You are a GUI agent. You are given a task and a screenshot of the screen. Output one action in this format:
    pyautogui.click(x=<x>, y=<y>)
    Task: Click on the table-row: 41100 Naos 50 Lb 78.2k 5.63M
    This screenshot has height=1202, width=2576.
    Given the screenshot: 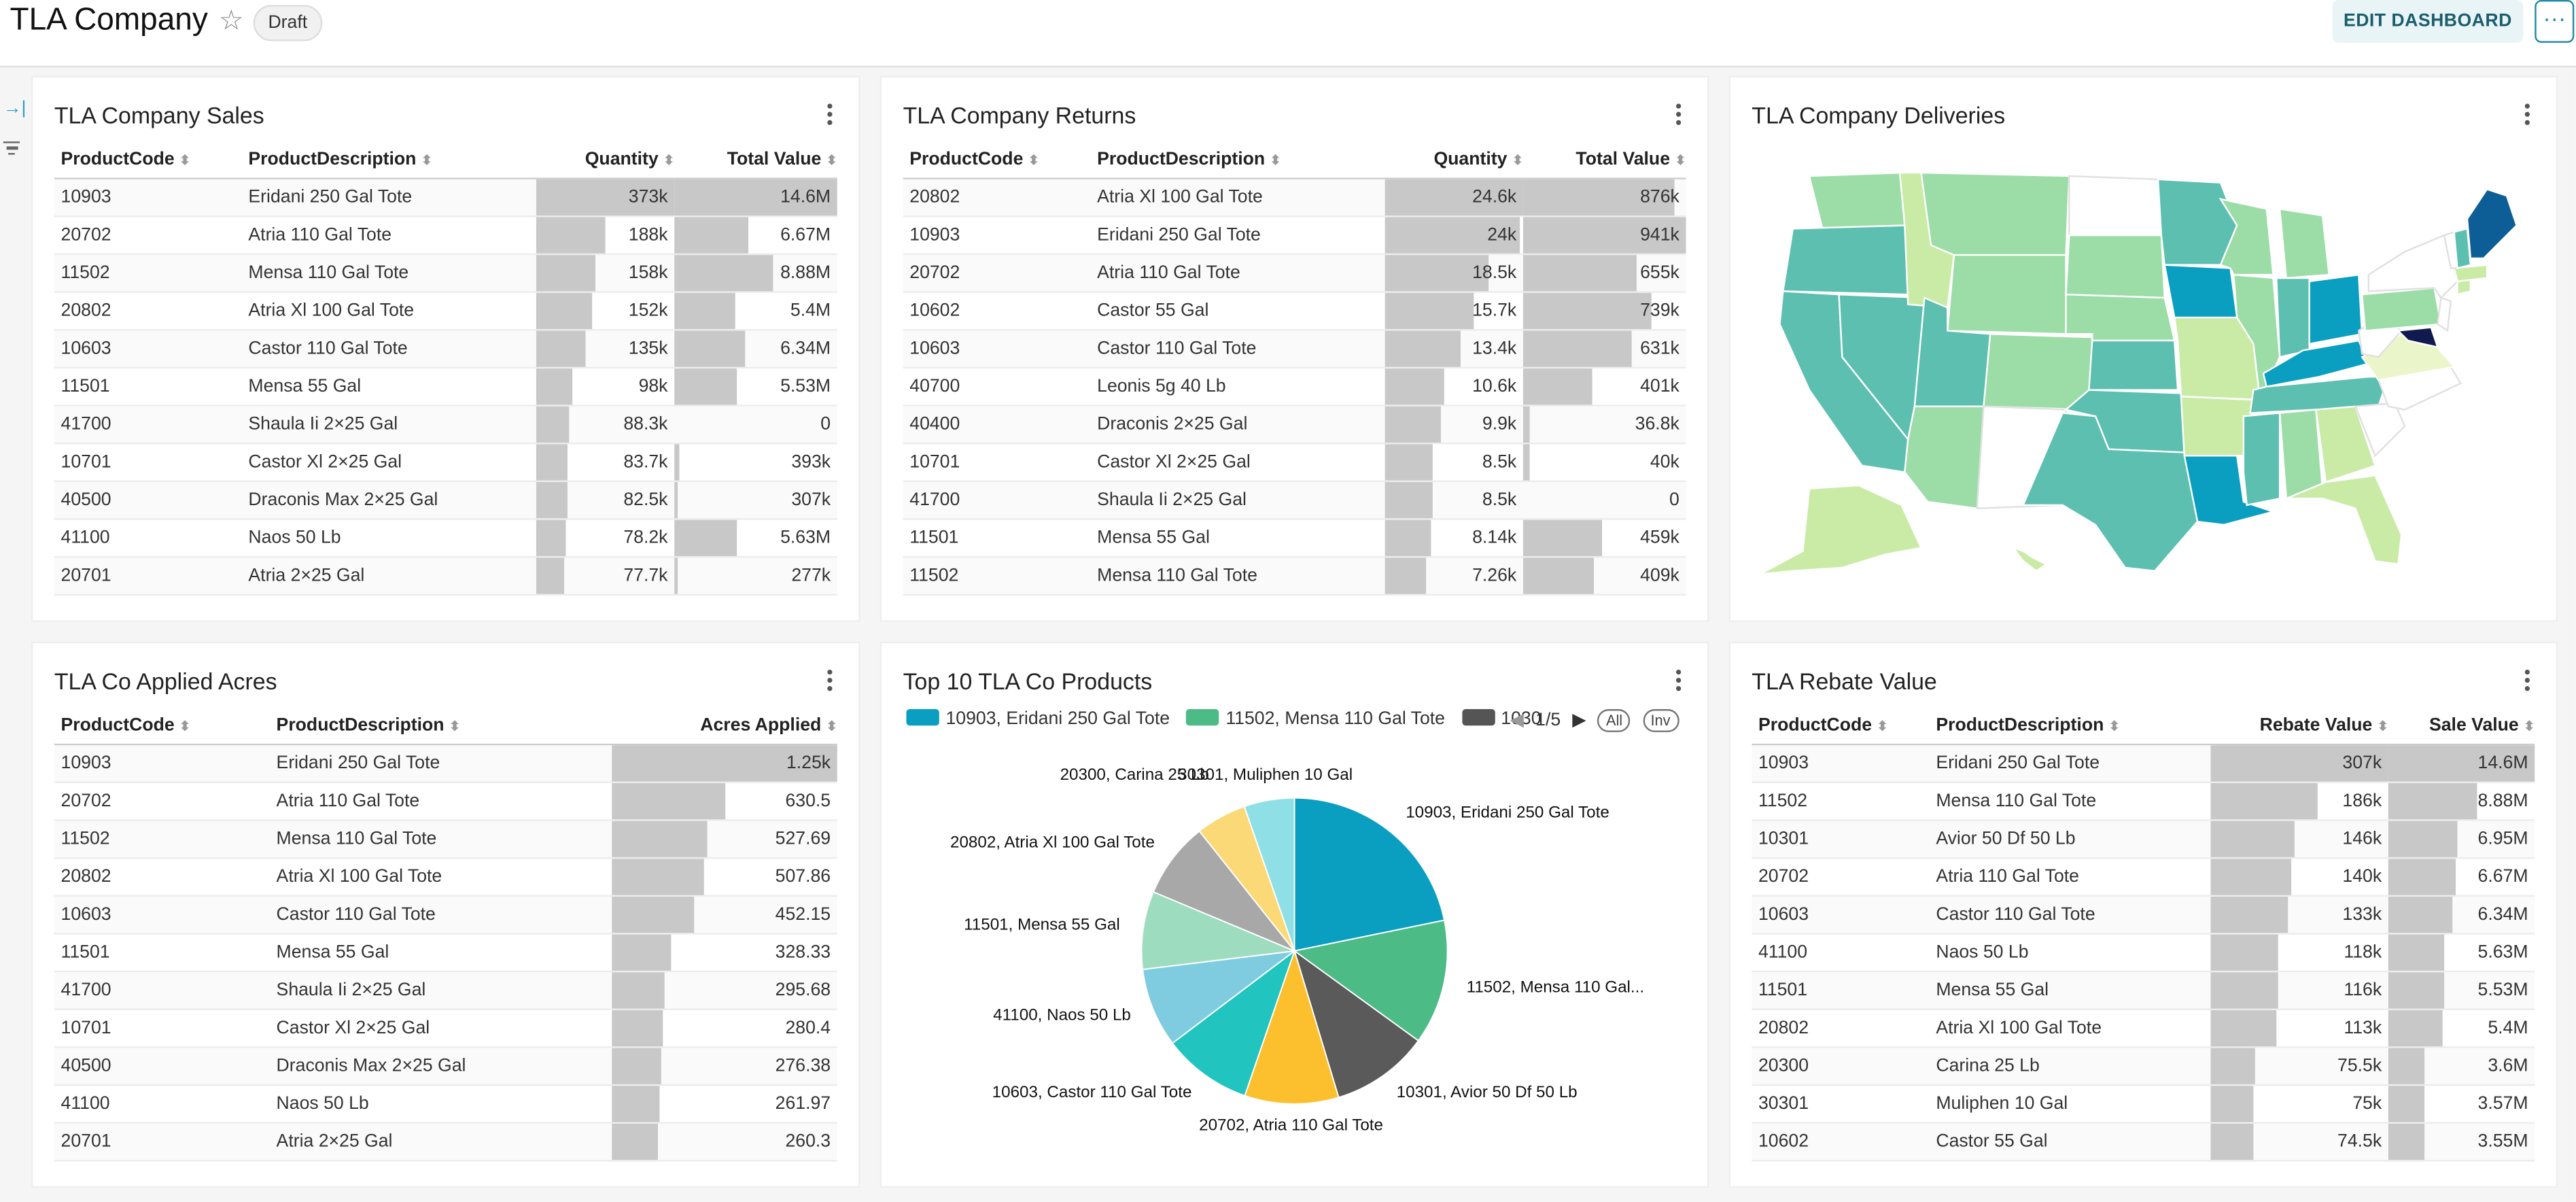 What is the action you would take?
    pyautogui.click(x=445, y=538)
    